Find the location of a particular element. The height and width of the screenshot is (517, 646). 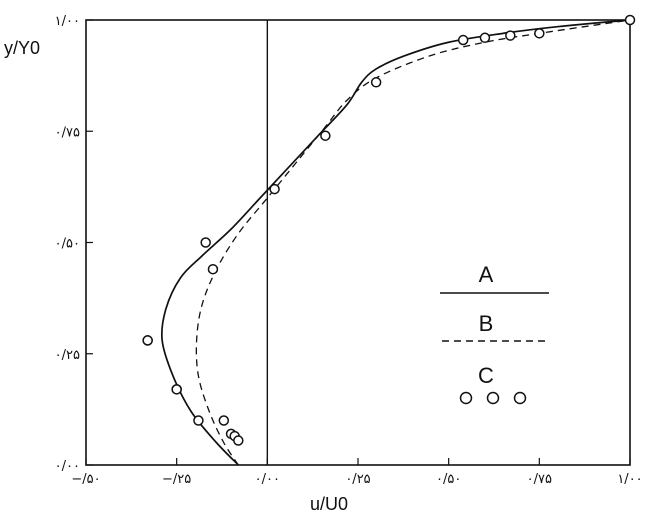

x-tick-label: −/۵۰ is located at coordinates (85, 479).